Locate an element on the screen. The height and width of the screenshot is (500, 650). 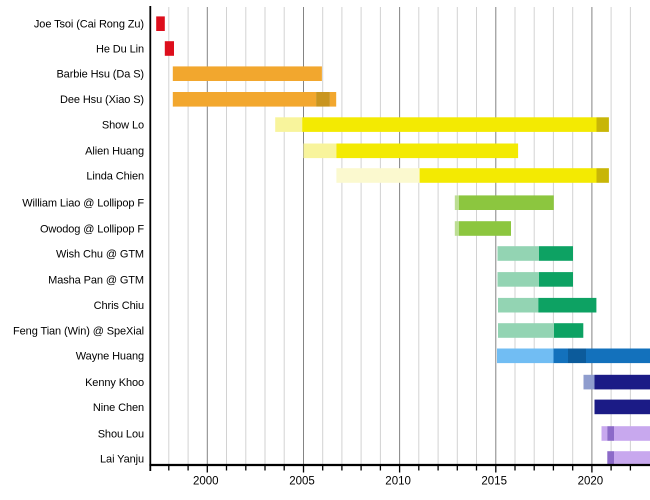
svg-text: Shou Lou is located at coordinates (121, 434).